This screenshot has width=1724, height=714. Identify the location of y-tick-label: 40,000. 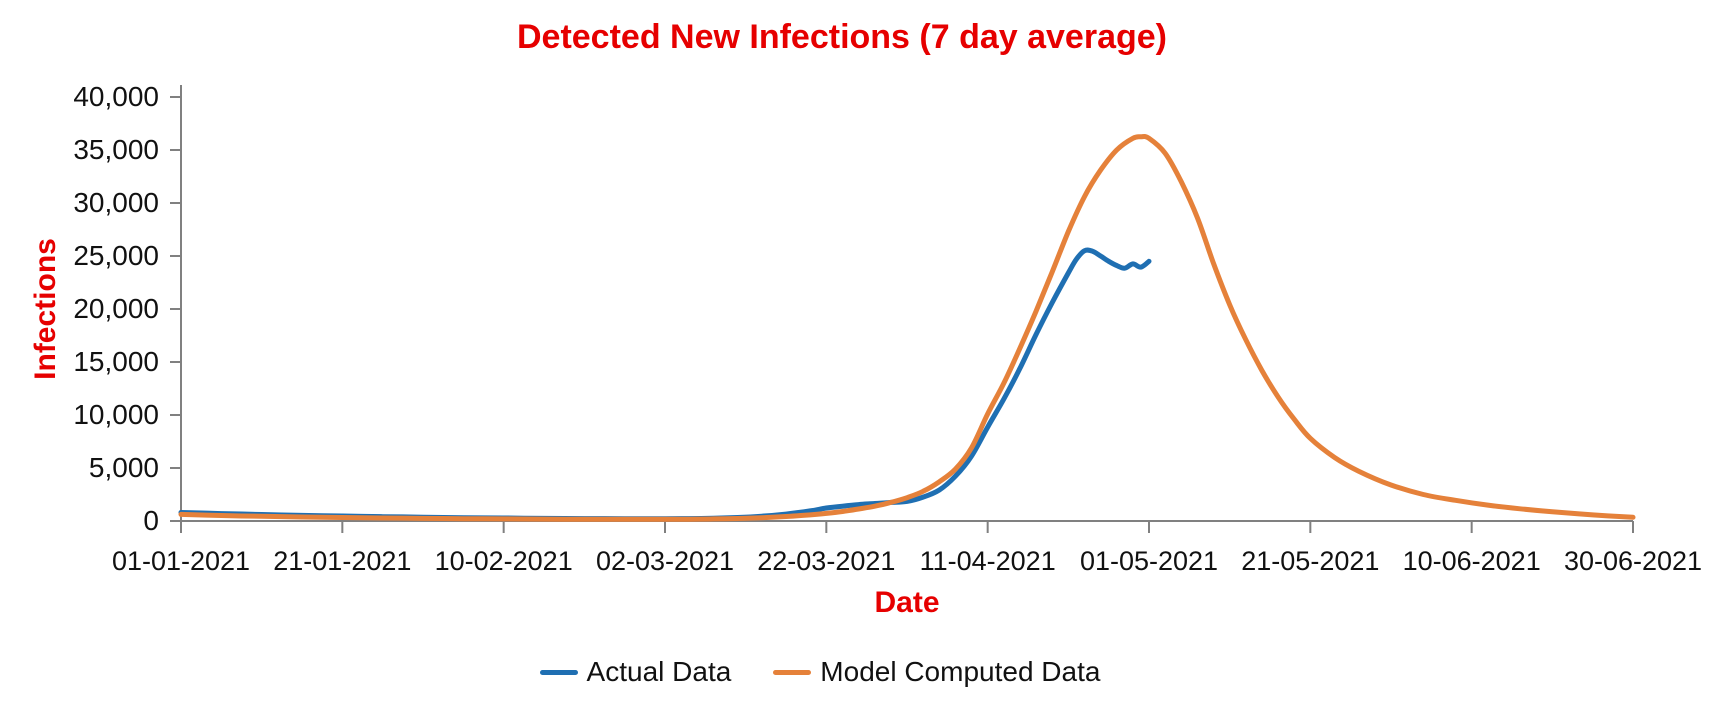
(116, 96).